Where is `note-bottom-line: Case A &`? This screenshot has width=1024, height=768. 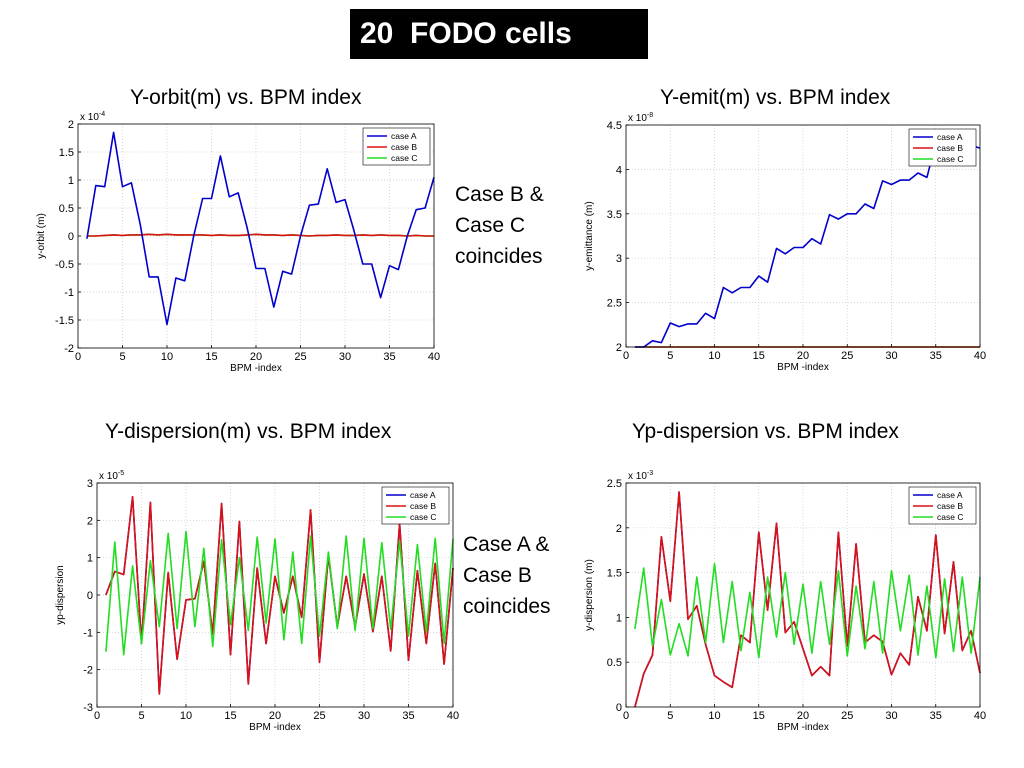
note-bottom-line: Case A & is located at coordinates (506, 544).